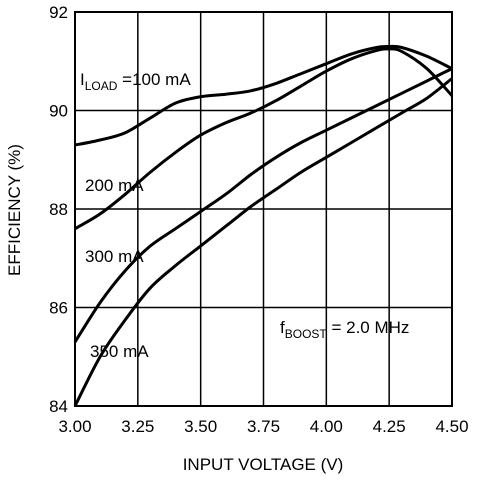 The image size is (480, 480). I want to click on x-tick-label: 3.75, so click(263, 426).